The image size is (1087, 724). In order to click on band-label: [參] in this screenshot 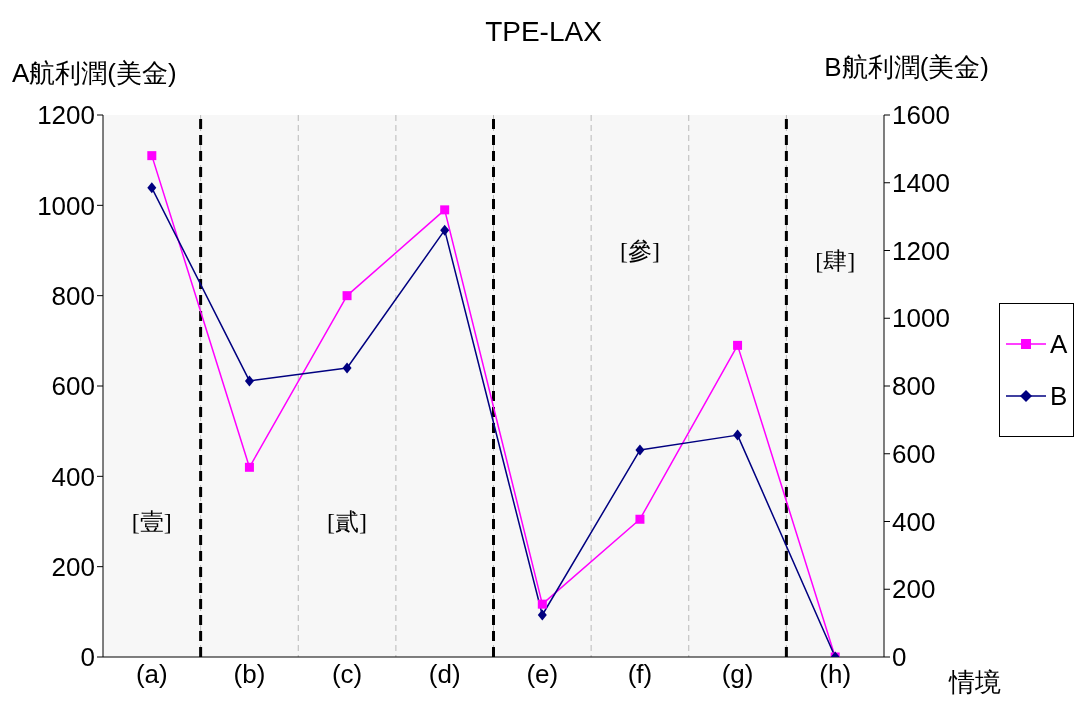, I will do `click(639, 251)`.